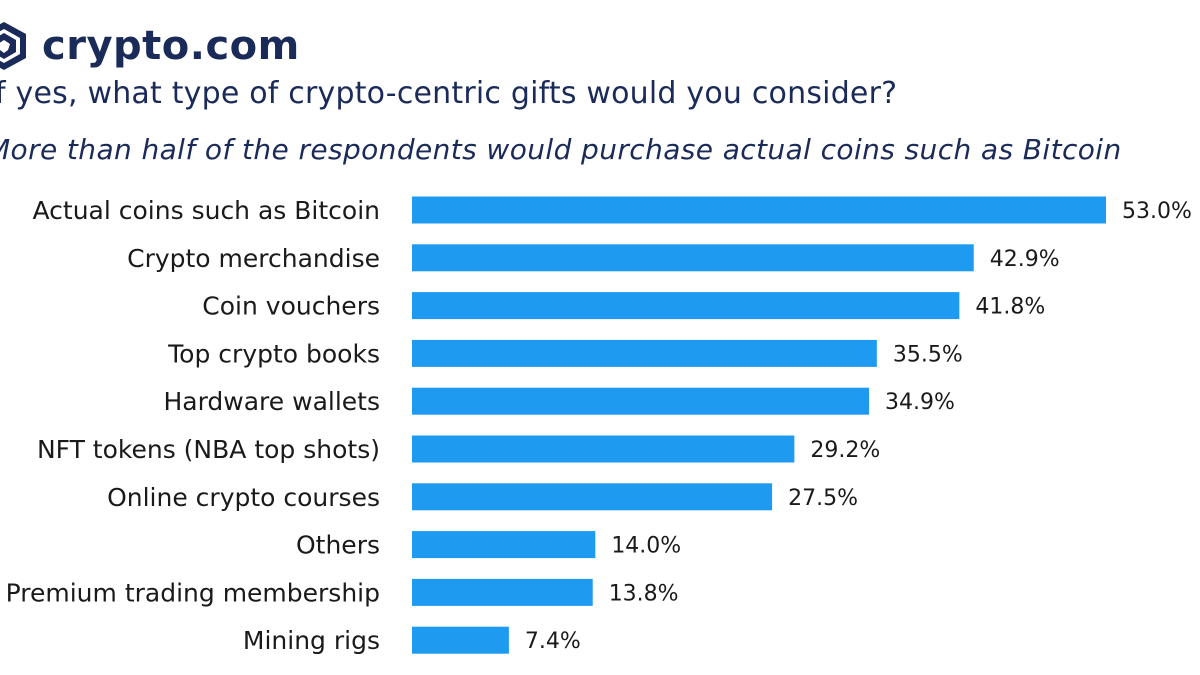 The width and height of the screenshot is (1200, 675). What do you see at coordinates (920, 402) in the screenshot?
I see `value-label: 34.9%` at bounding box center [920, 402].